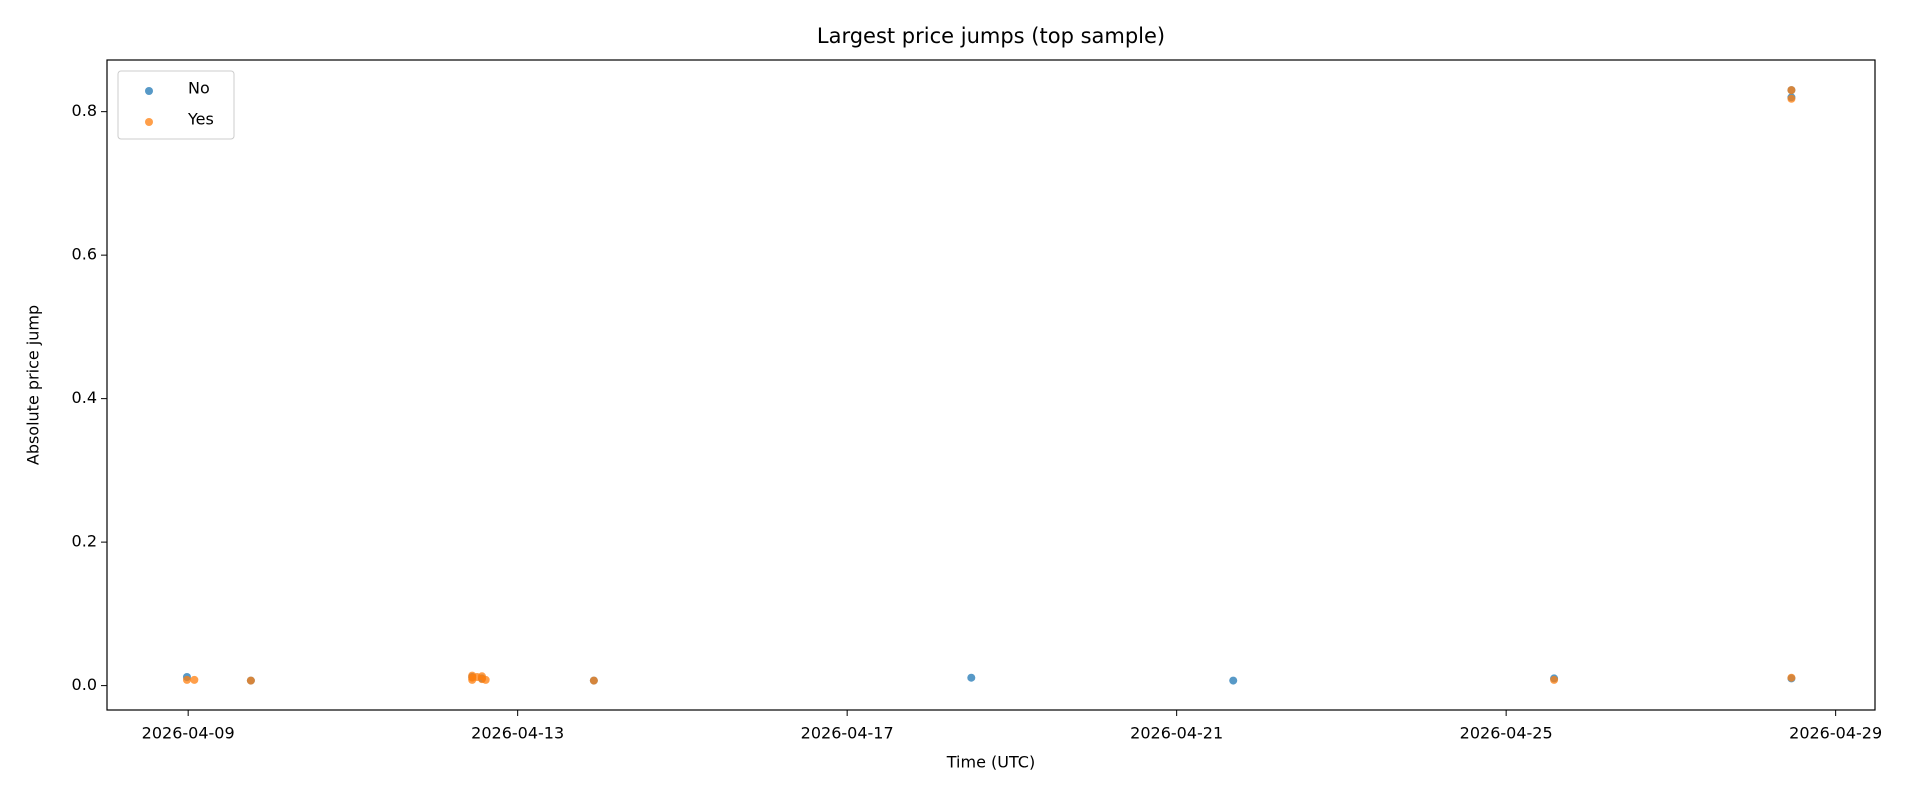 The width and height of the screenshot is (1920, 800). Describe the element at coordinates (176, 105) in the screenshot. I see `legend-box` at that location.